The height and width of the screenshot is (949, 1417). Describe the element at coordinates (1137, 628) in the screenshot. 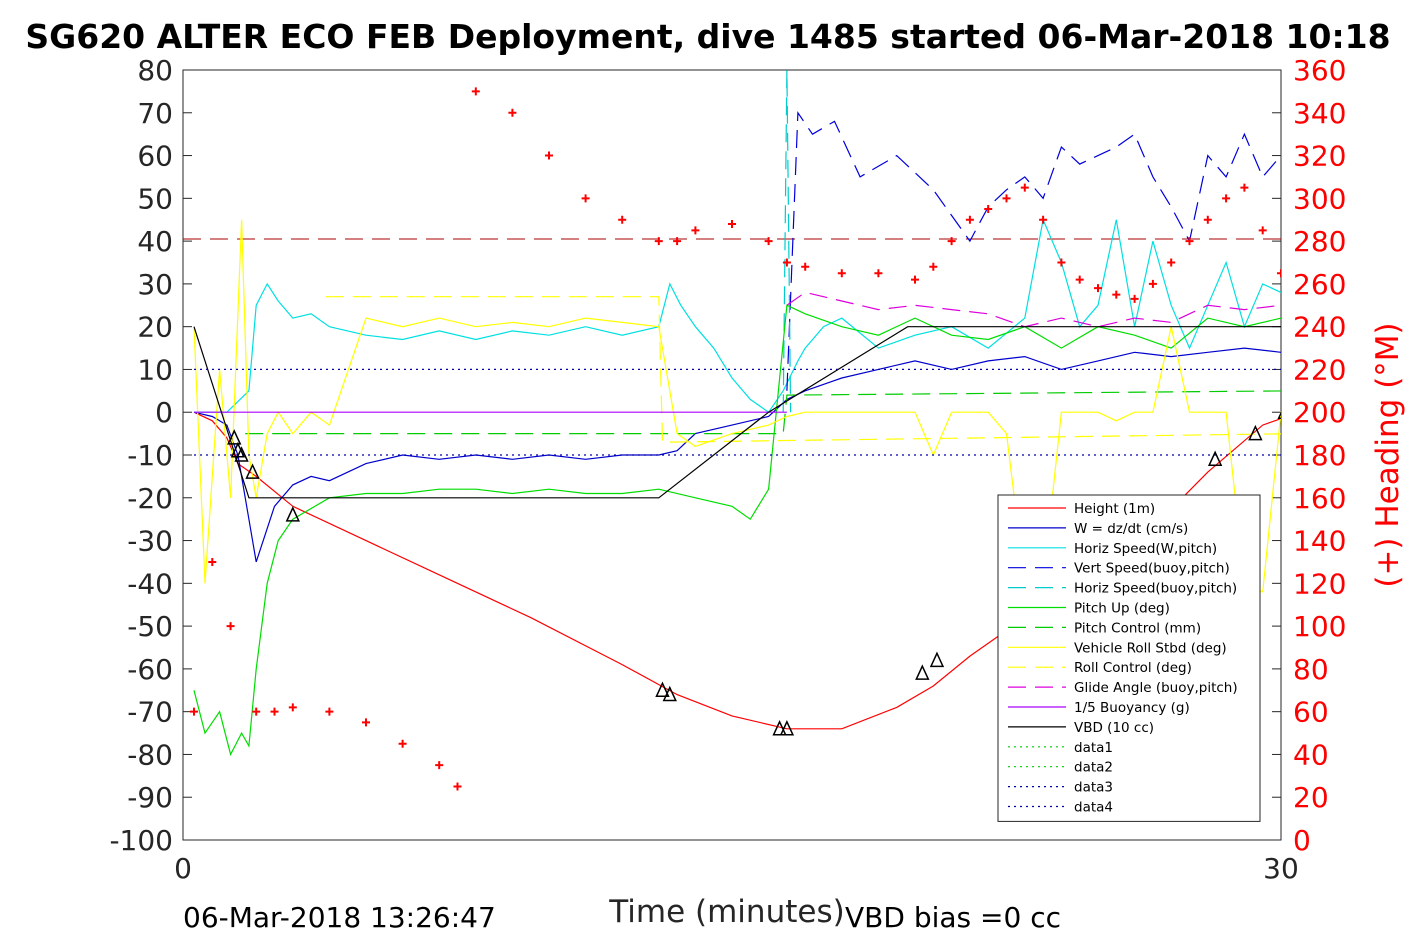

I see `legend-label: Pitch Control (mm)` at that location.